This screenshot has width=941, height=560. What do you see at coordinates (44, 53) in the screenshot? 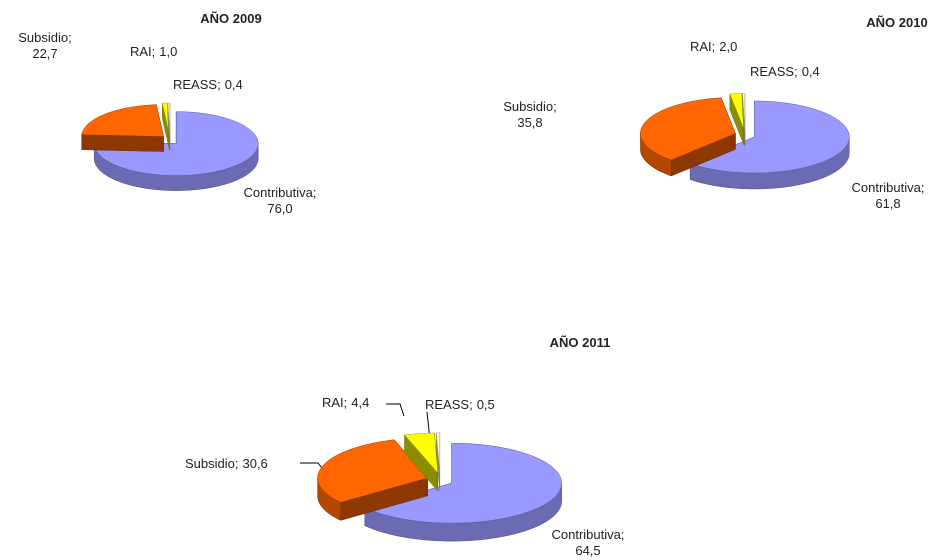
I see `label-value: 22,7` at bounding box center [44, 53].